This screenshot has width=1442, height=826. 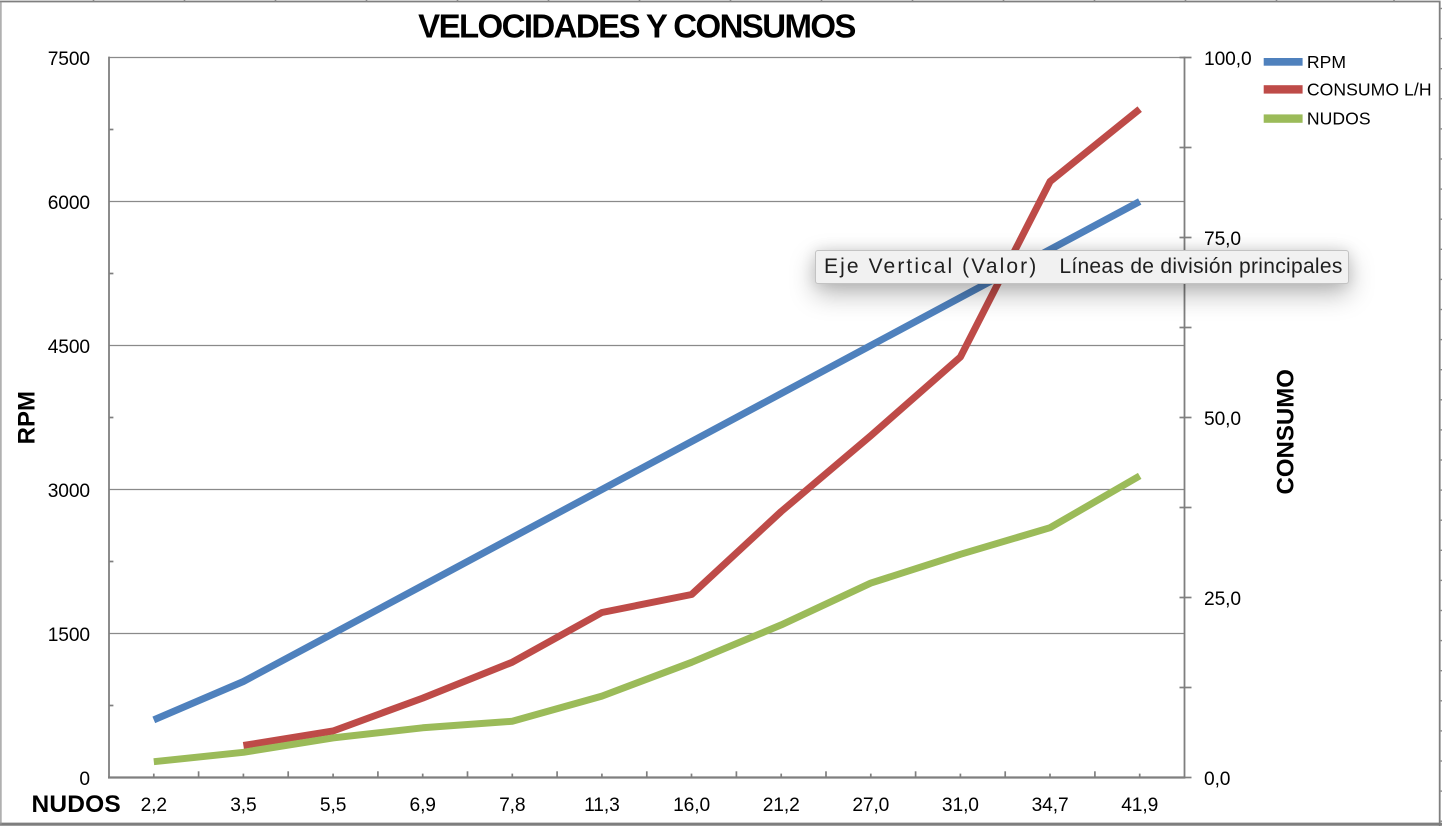 I want to click on svg-text: 5,5, so click(x=333, y=805).